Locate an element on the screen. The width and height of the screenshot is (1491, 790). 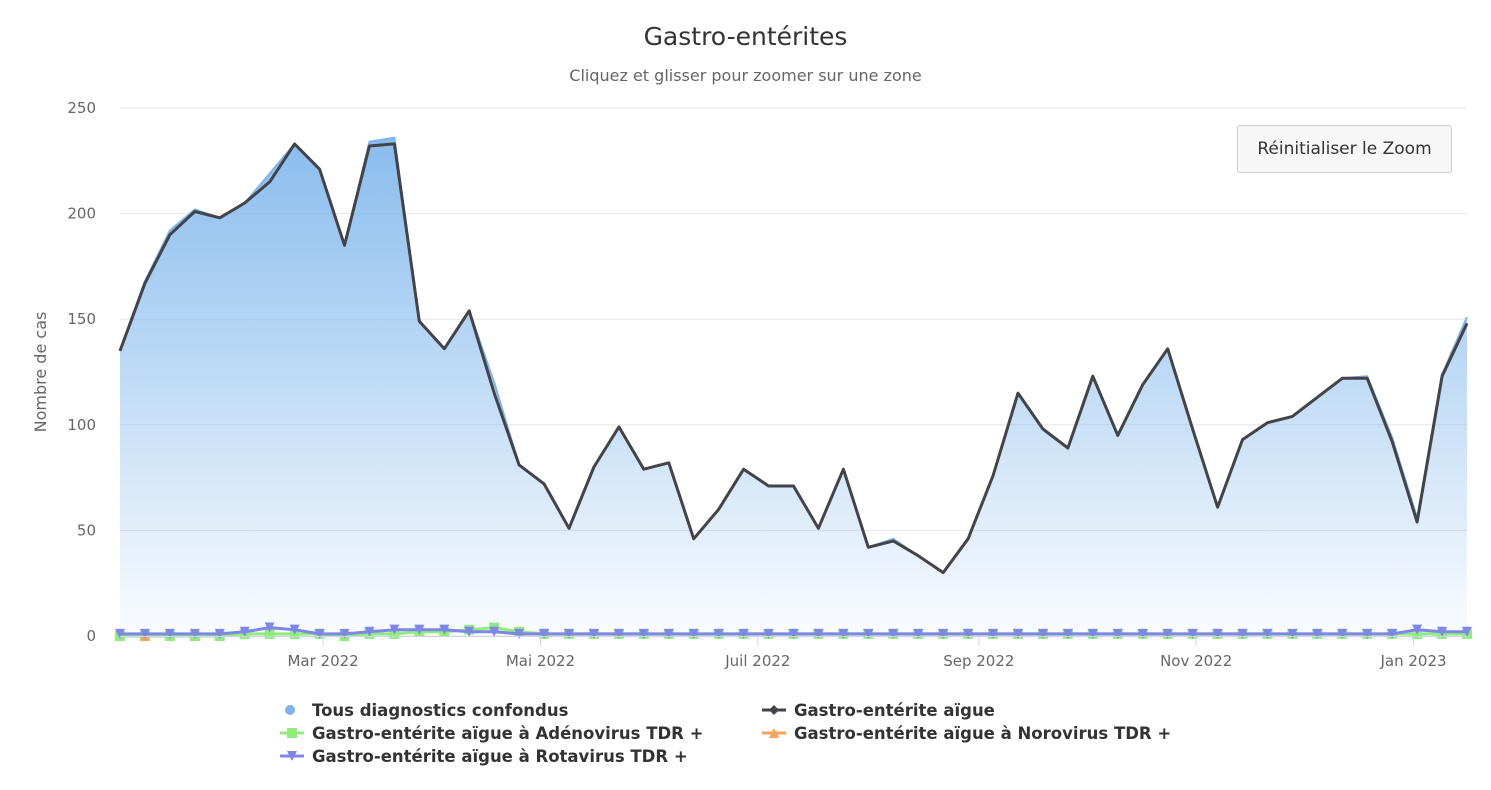
y-axis-label: Nombre de cas is located at coordinates (40, 372).